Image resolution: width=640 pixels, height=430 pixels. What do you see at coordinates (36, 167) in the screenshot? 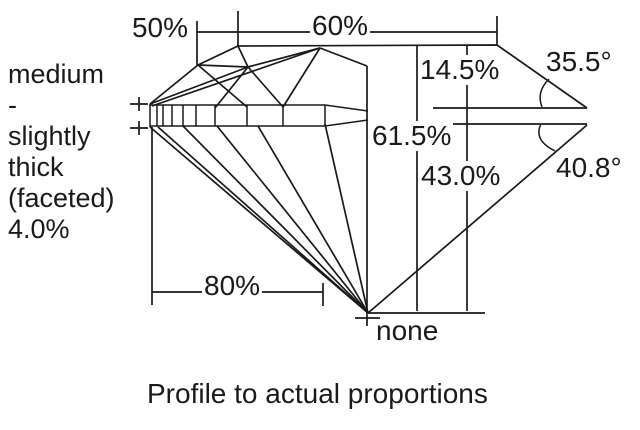
I see `girdle-description-line: thick` at bounding box center [36, 167].